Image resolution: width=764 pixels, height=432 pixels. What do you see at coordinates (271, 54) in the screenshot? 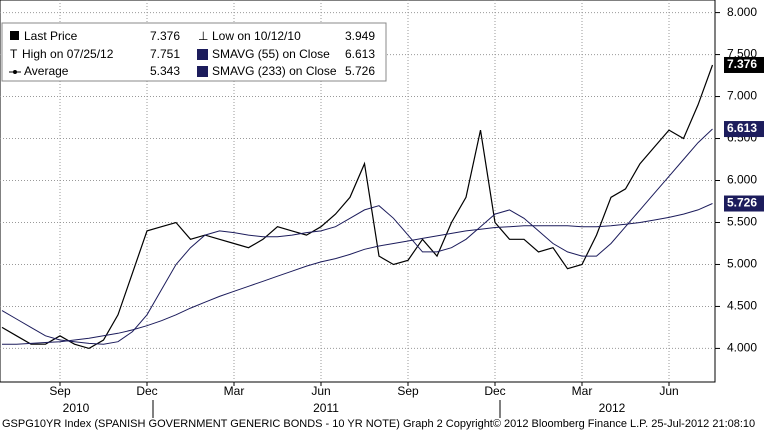
I see `legend-label: SMAVG (55) on Close` at bounding box center [271, 54].